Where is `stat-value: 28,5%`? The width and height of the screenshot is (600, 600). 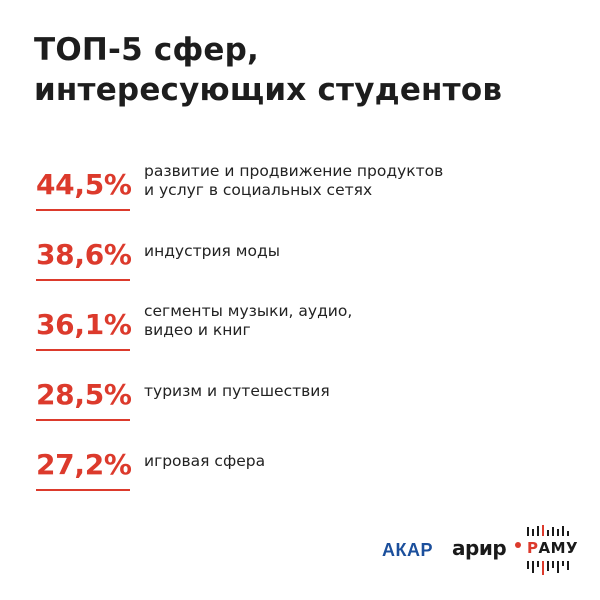
stat-value: 28,5% is located at coordinates (84, 394).